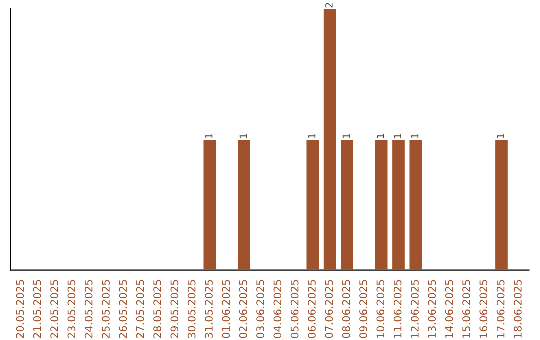 The height and width of the screenshot is (340, 540). I want to click on x-tick-label: 27.05.2025, so click(140, 309).